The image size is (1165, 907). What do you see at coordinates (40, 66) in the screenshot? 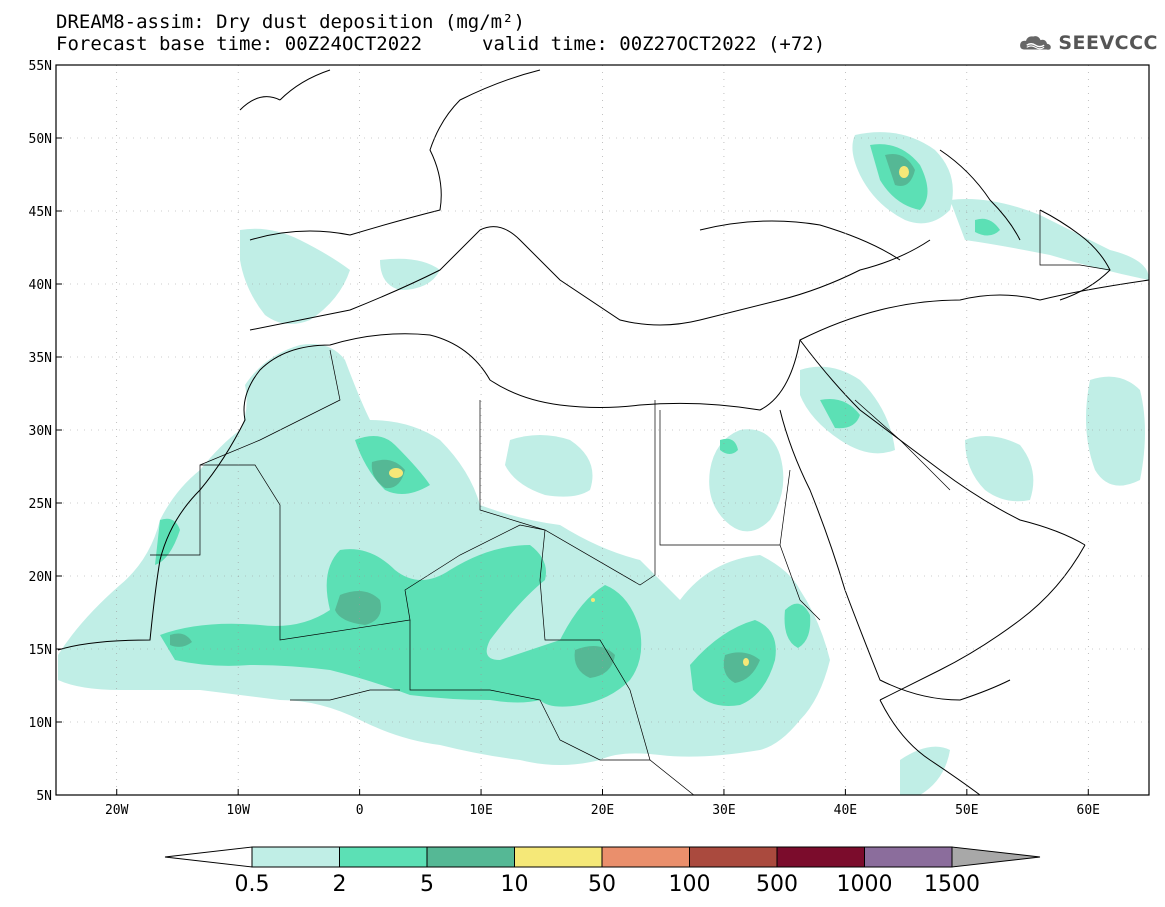
I see `lat-tick-label: 55N` at bounding box center [40, 66].